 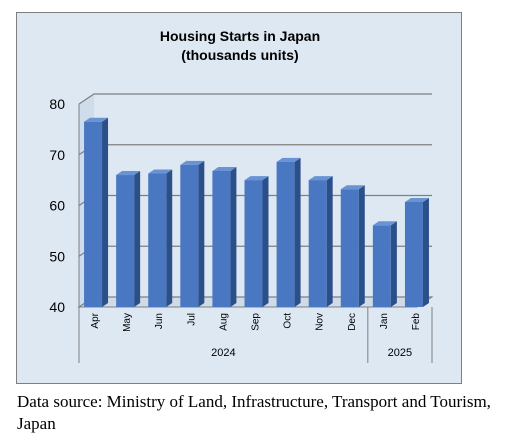 I want to click on y-tick-label: 60, so click(x=57, y=206).